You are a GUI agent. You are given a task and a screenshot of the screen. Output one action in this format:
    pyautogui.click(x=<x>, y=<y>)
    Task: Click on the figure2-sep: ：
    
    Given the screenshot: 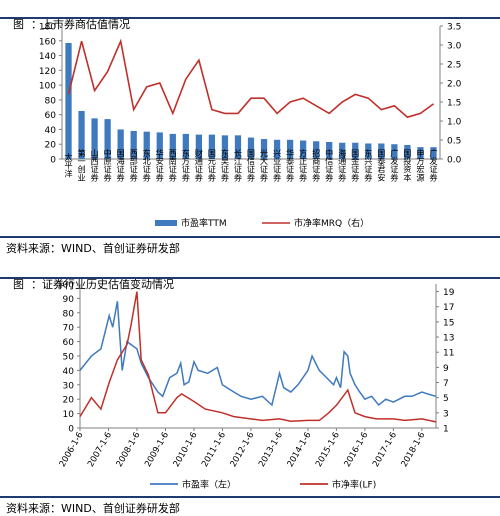 What is the action you would take?
    pyautogui.click(x=36, y=284)
    